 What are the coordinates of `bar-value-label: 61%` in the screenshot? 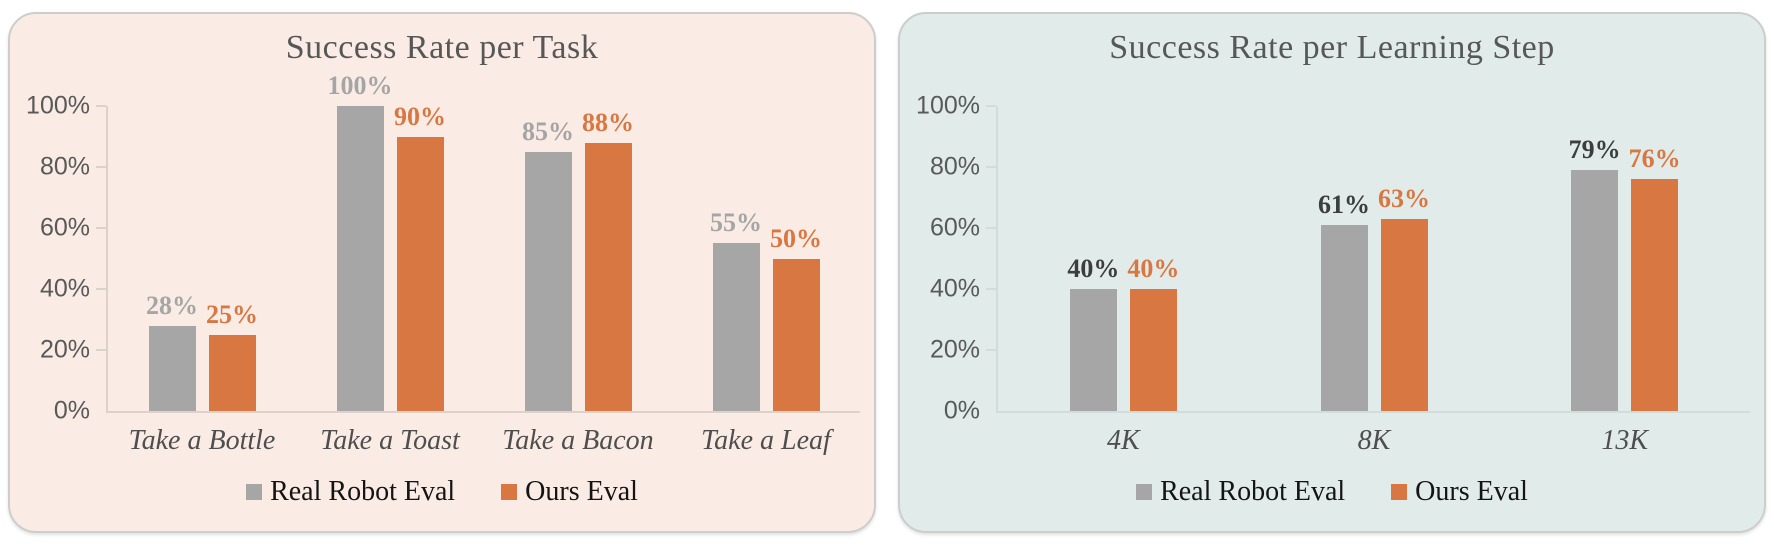 It's located at (1344, 204).